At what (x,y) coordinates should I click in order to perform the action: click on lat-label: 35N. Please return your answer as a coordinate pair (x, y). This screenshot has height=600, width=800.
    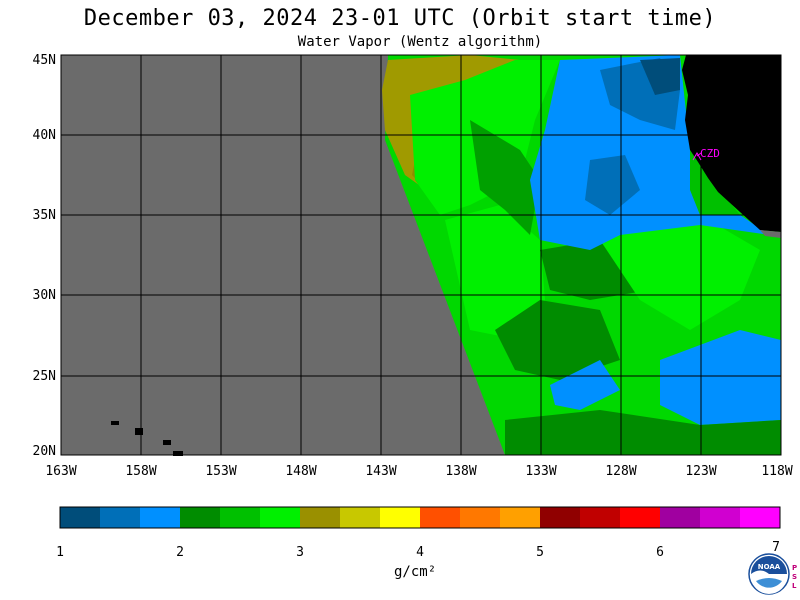
    Looking at the image, I should click on (44, 215).